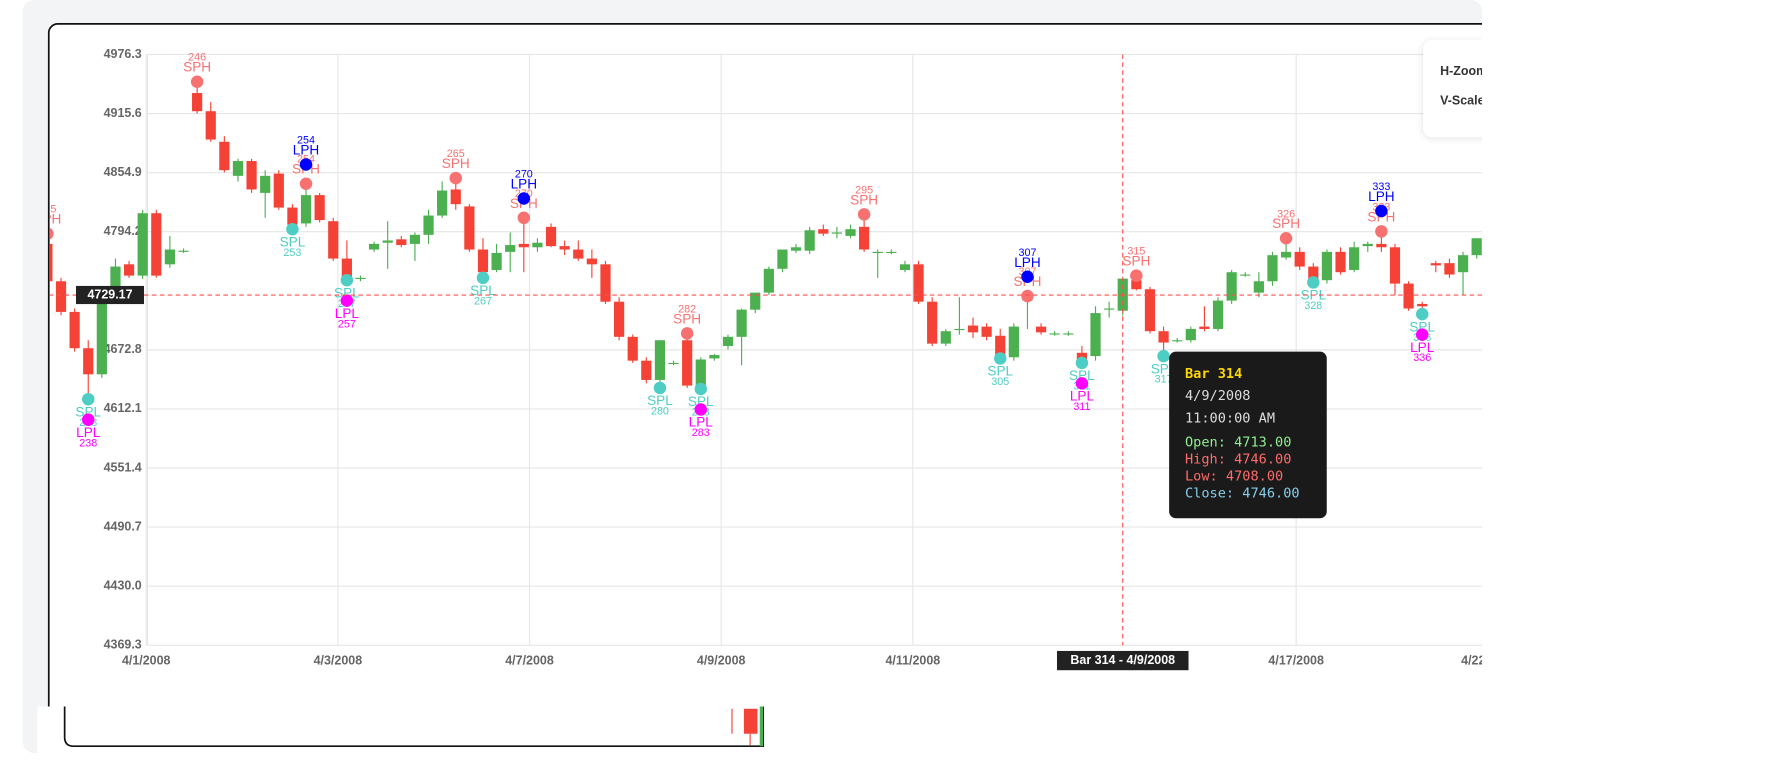 Image resolution: width=1769 pixels, height=773 pixels. What do you see at coordinates (123, 349) in the screenshot?
I see `y-tick-label: 4672.8` at bounding box center [123, 349].